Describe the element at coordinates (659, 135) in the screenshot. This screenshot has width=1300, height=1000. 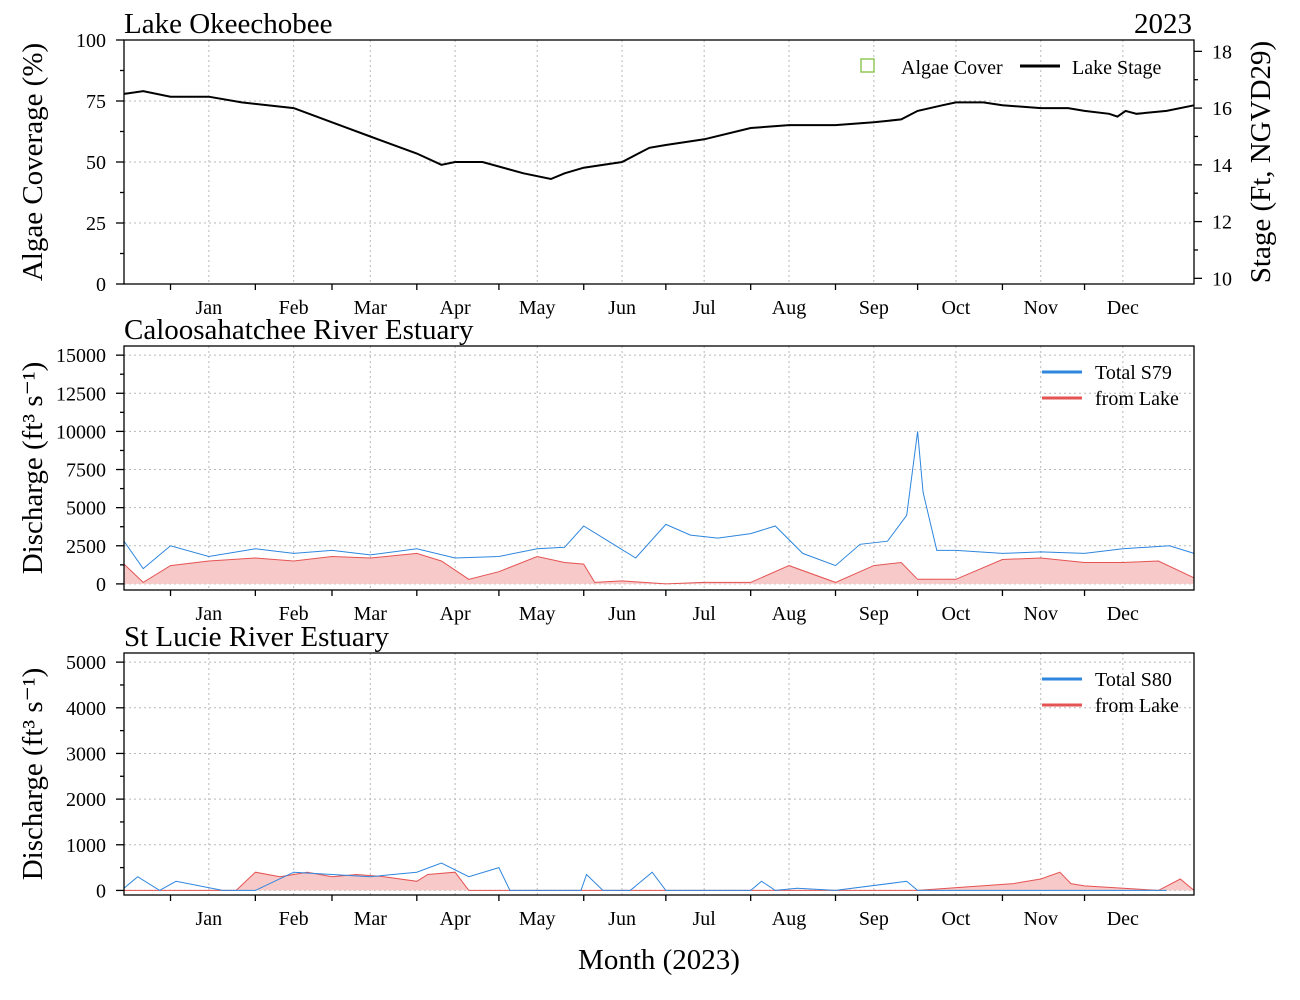
I see `series-lake-stage` at that location.